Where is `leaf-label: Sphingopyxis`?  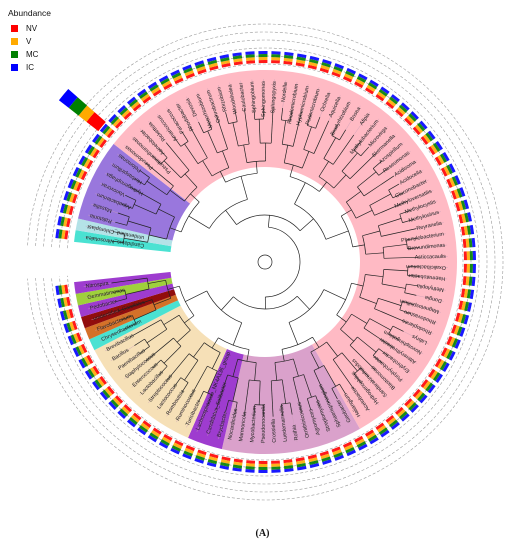 leaf-label: Sphingopyxis is located at coordinates (274, 97).